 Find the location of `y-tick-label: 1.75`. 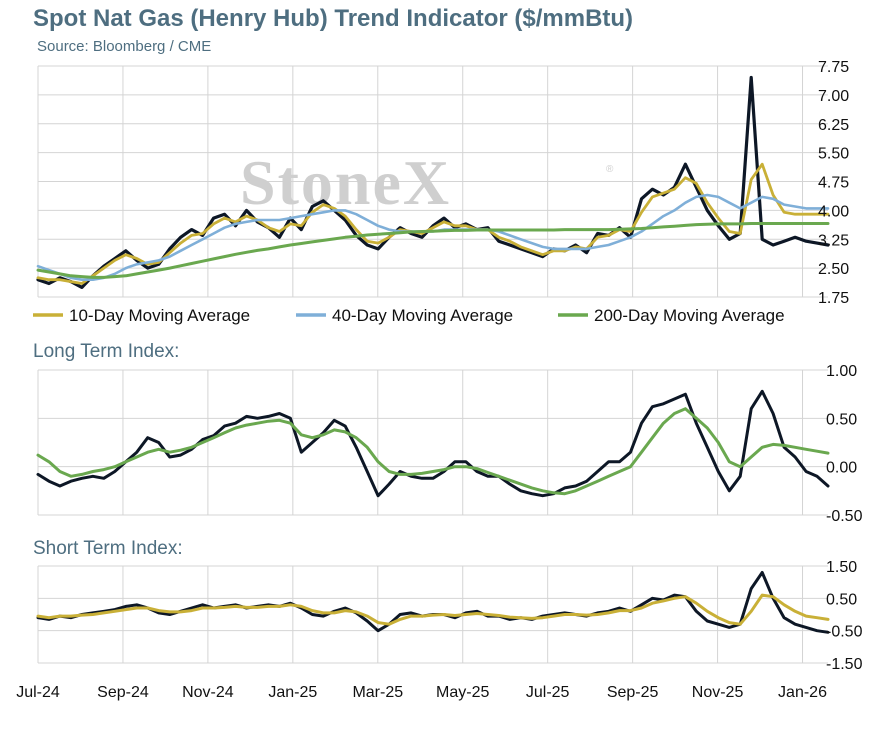

y-tick-label: 1.75 is located at coordinates (833, 298).